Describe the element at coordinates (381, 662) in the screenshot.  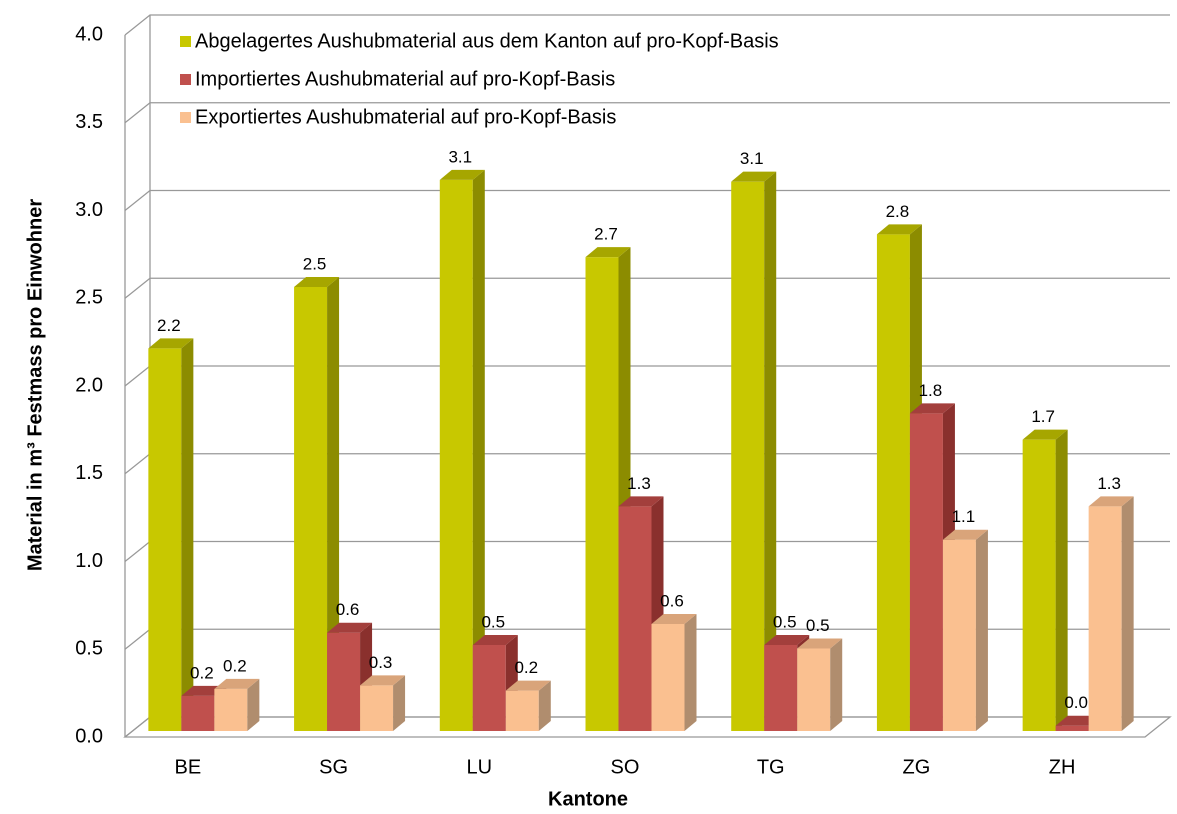
I see `value-label: 0.3` at that location.